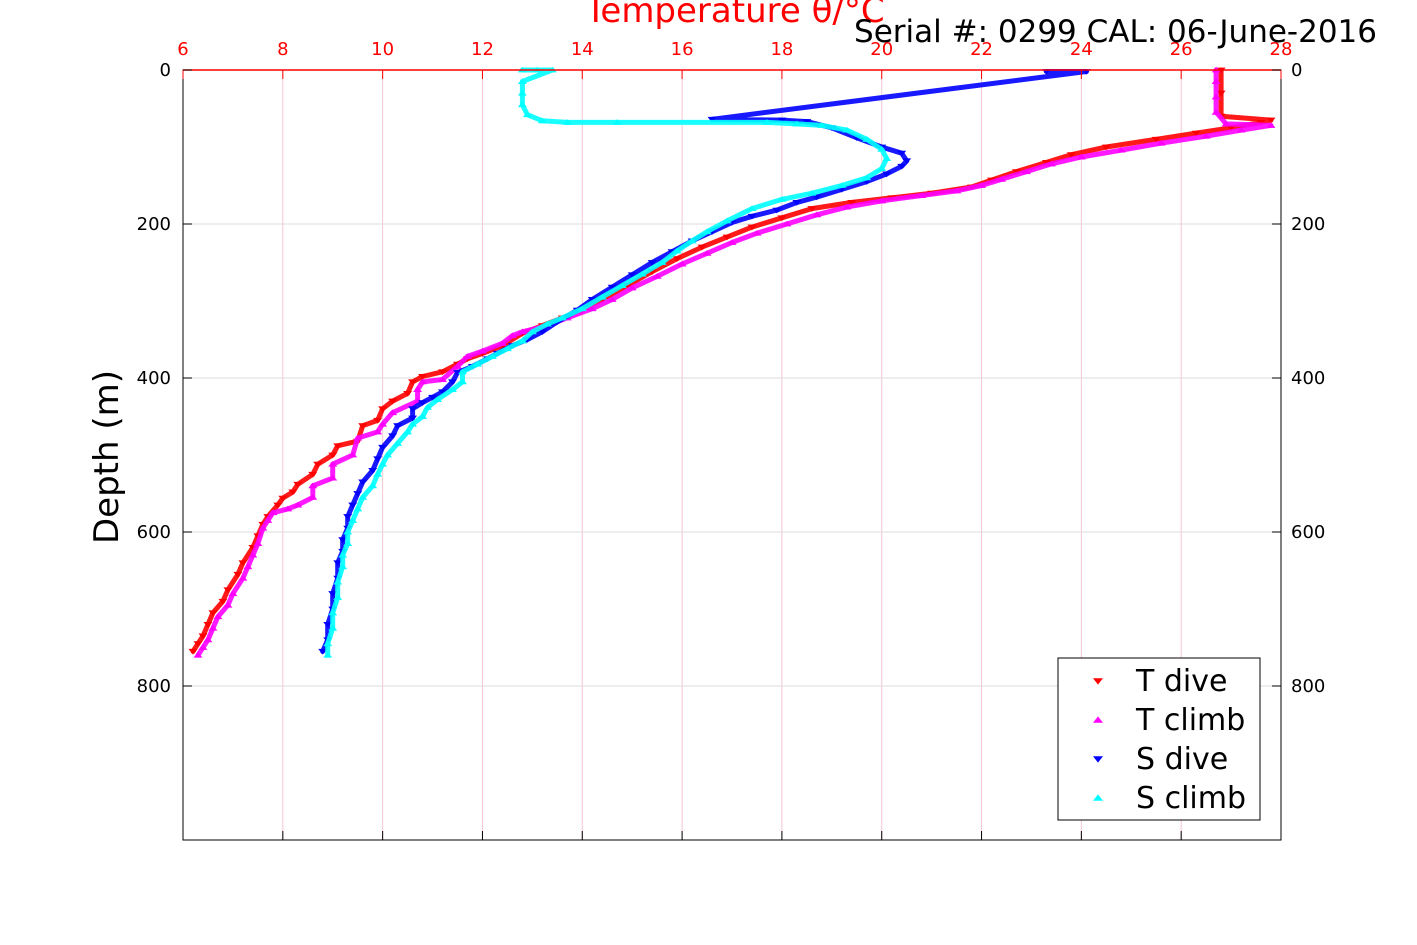 Image resolution: width=1417 pixels, height=945 pixels. Describe the element at coordinates (781, 49) in the screenshot. I see `x-tick-label: 18` at that location.